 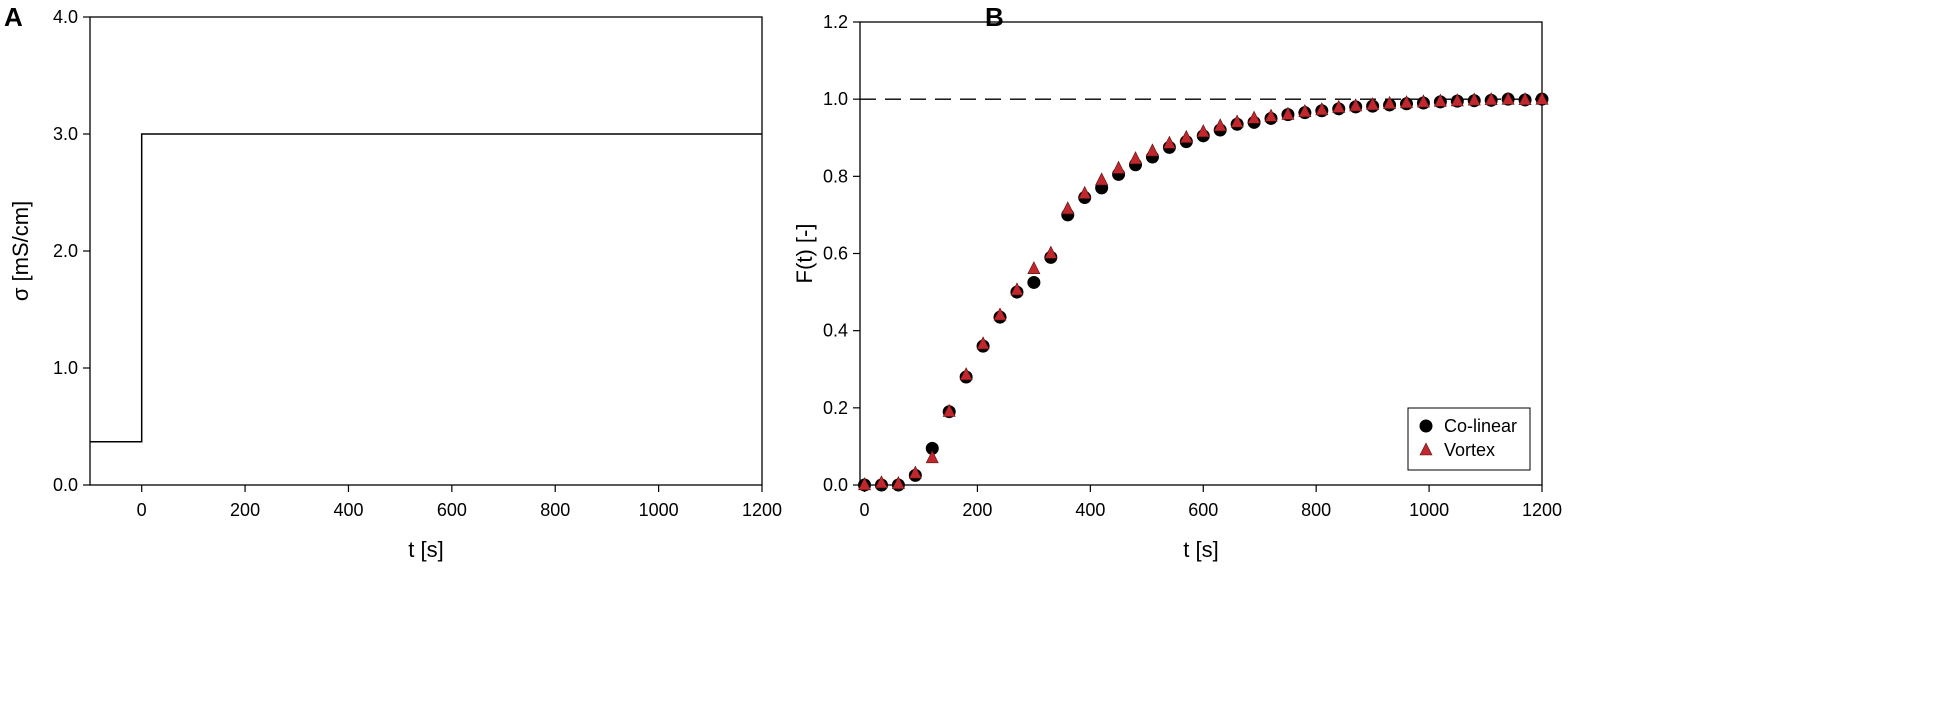 What do you see at coordinates (20, 251) in the screenshot?
I see `y-axis-label-a: σ [mS/cm]` at bounding box center [20, 251].